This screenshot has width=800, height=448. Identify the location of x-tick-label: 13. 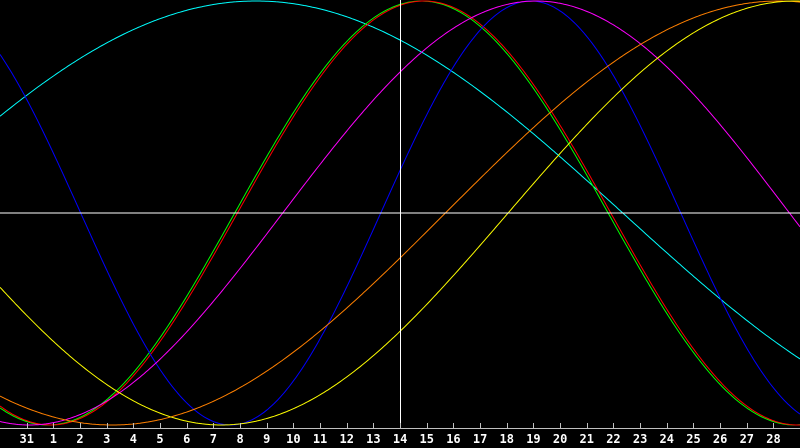
(373, 439).